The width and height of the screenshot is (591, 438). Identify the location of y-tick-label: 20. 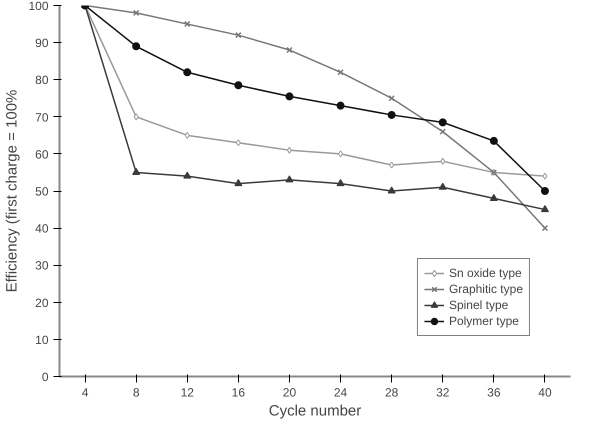
(42, 303).